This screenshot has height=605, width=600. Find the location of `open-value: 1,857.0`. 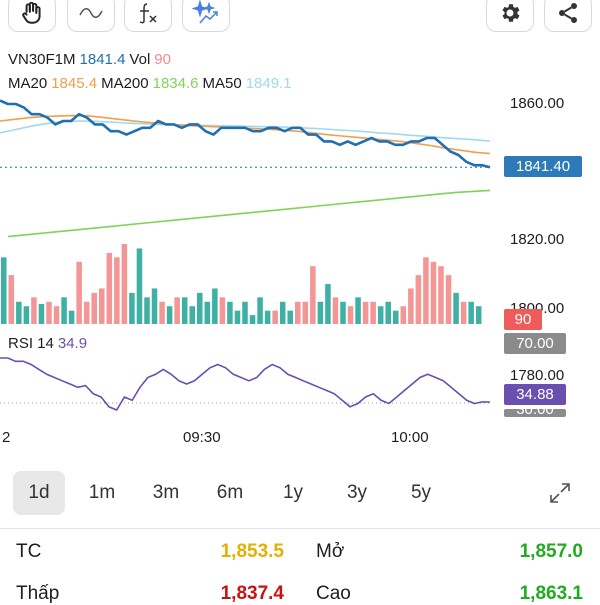

open-value: 1,857.0 is located at coordinates (551, 551).